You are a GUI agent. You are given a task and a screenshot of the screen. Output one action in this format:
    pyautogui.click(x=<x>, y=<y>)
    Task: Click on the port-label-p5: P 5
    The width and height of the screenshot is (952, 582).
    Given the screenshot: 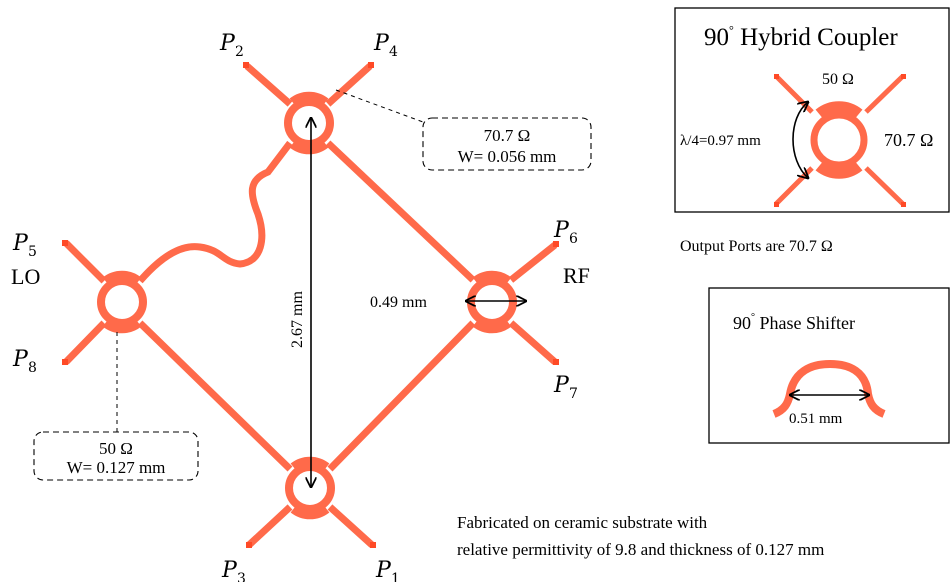 What is the action you would take?
    pyautogui.click(x=24, y=245)
    